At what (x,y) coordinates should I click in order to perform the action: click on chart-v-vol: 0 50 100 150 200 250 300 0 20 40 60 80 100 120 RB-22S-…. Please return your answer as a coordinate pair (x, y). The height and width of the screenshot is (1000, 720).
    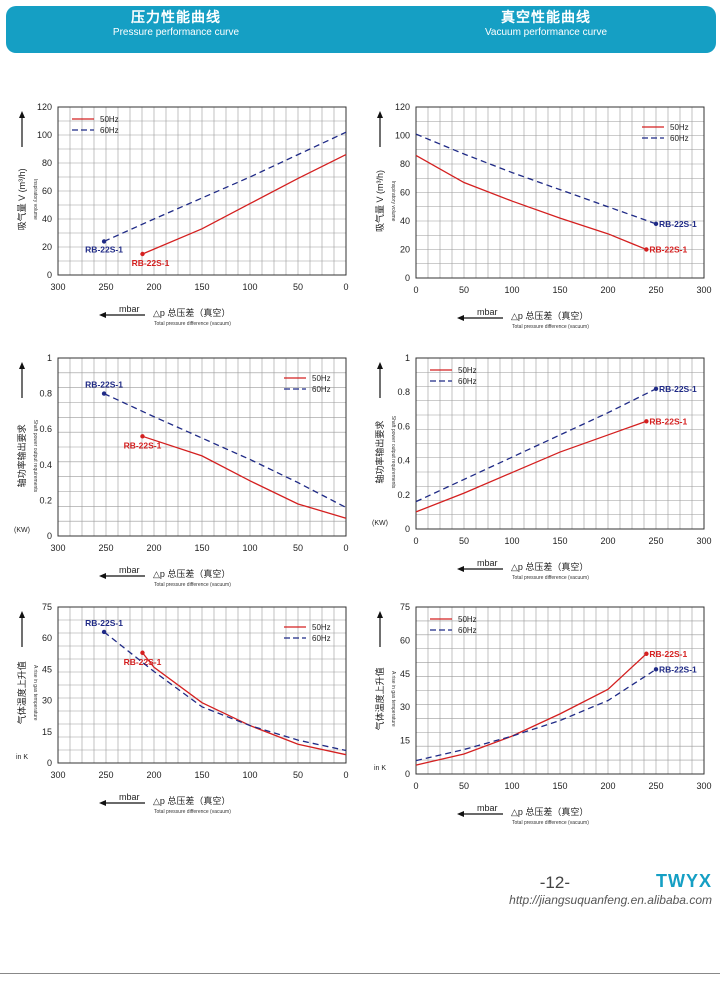
    Looking at the image, I should click on (543, 216).